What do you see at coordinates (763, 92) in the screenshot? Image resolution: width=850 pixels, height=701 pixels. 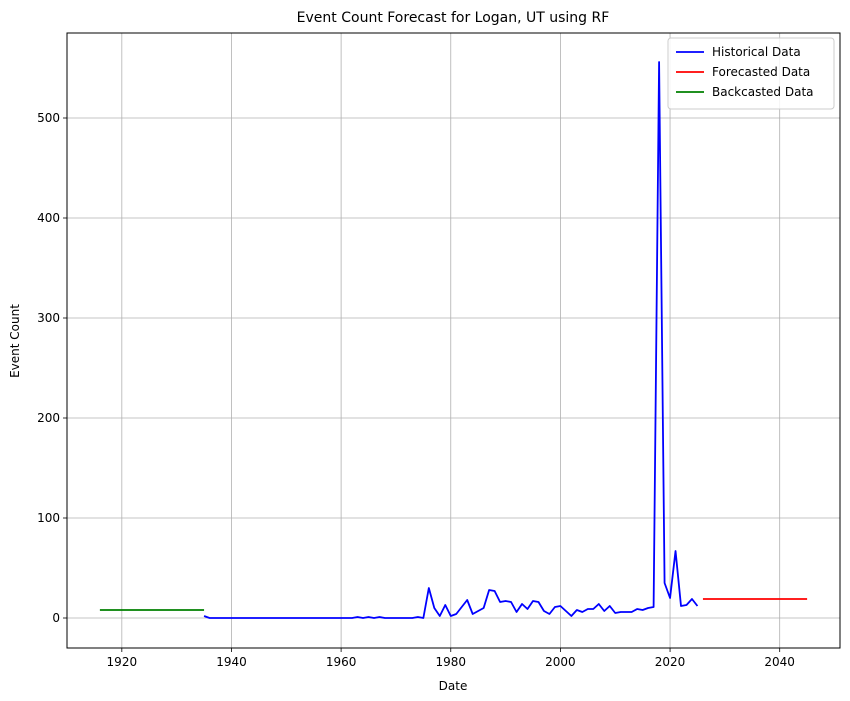 I see `legend-label-backcasted-data: Backcasted Data` at bounding box center [763, 92].